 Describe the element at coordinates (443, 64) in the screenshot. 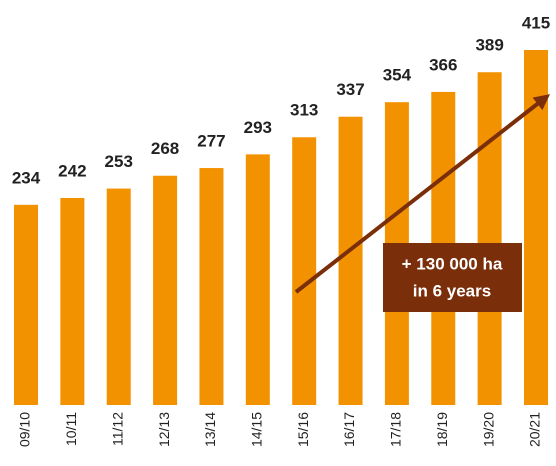

I see `value-label: 366` at that location.